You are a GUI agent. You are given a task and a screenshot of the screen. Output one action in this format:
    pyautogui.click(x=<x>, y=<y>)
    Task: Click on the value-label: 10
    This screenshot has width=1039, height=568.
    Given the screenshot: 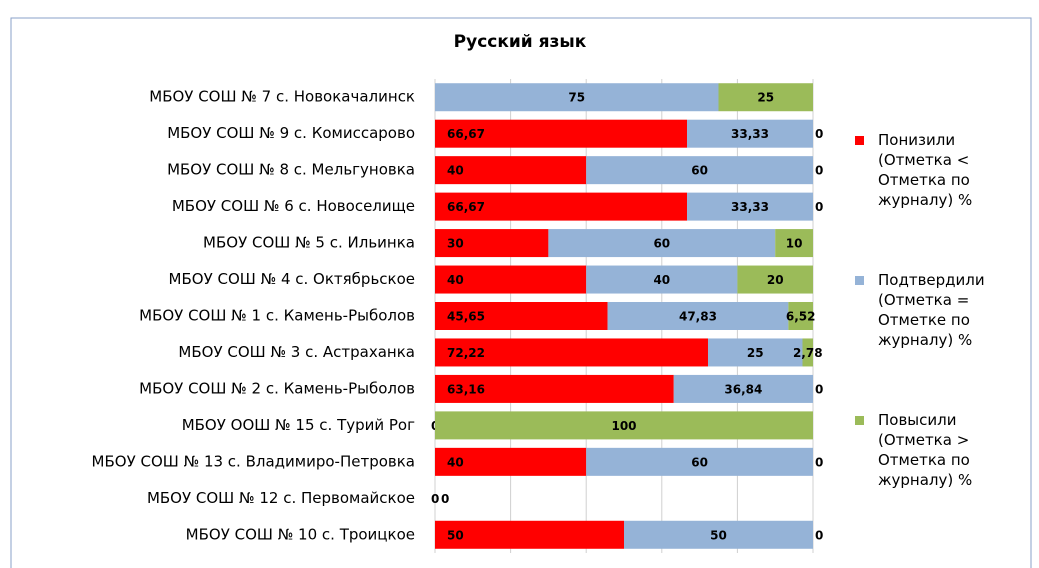 What is the action you would take?
    pyautogui.click(x=794, y=244)
    